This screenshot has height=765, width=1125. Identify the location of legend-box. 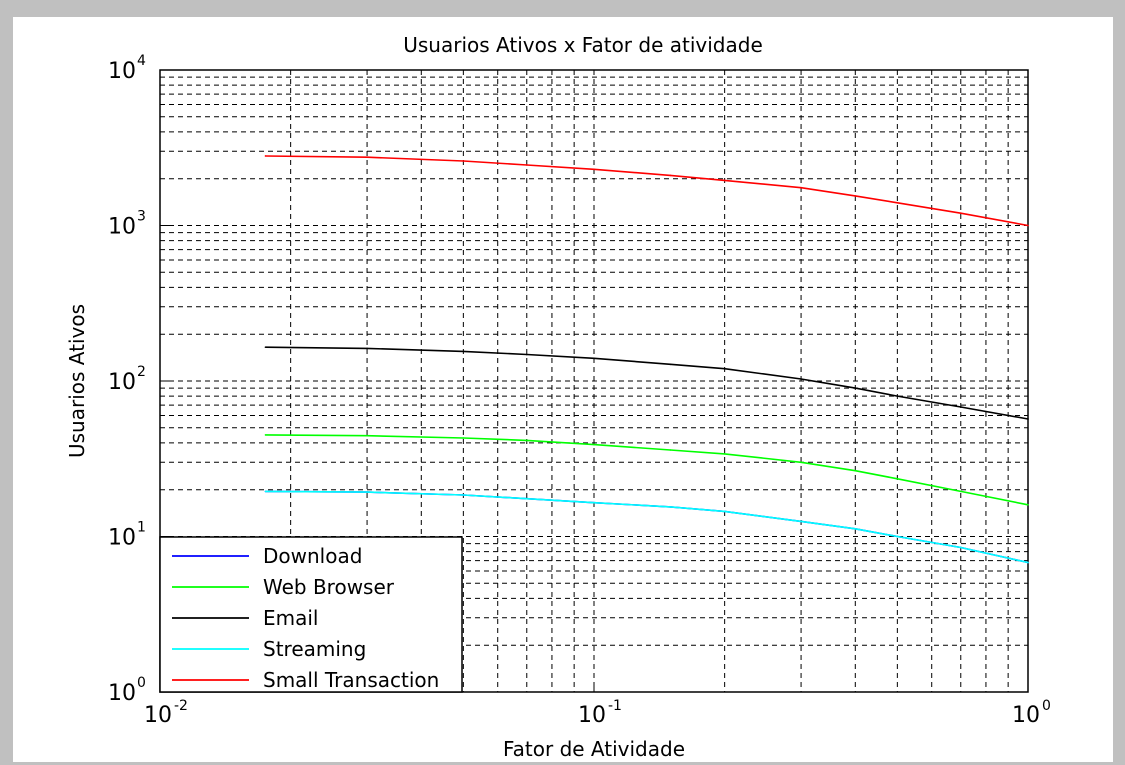
(311, 614).